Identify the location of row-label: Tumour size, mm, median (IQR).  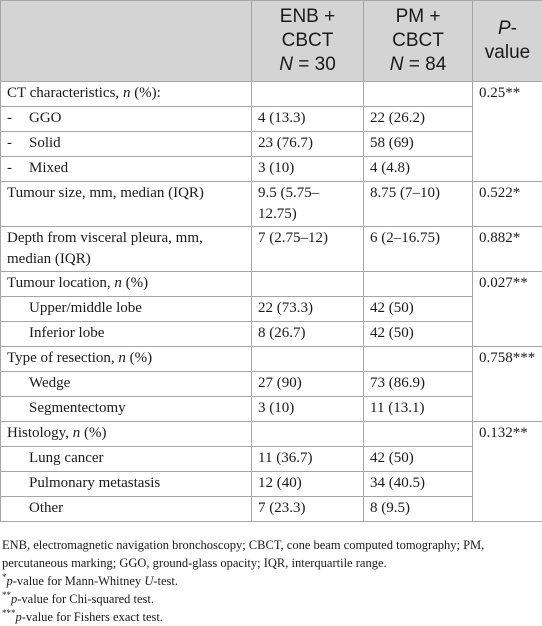
(126, 204).